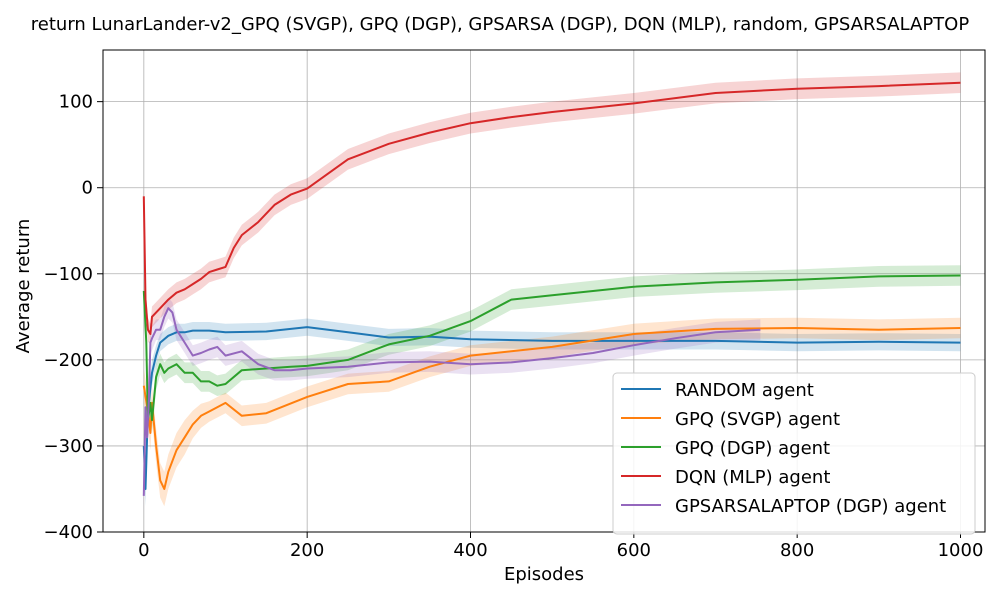 Image resolution: width=1000 pixels, height=604 pixels. I want to click on legend-box, so click(794, 453).